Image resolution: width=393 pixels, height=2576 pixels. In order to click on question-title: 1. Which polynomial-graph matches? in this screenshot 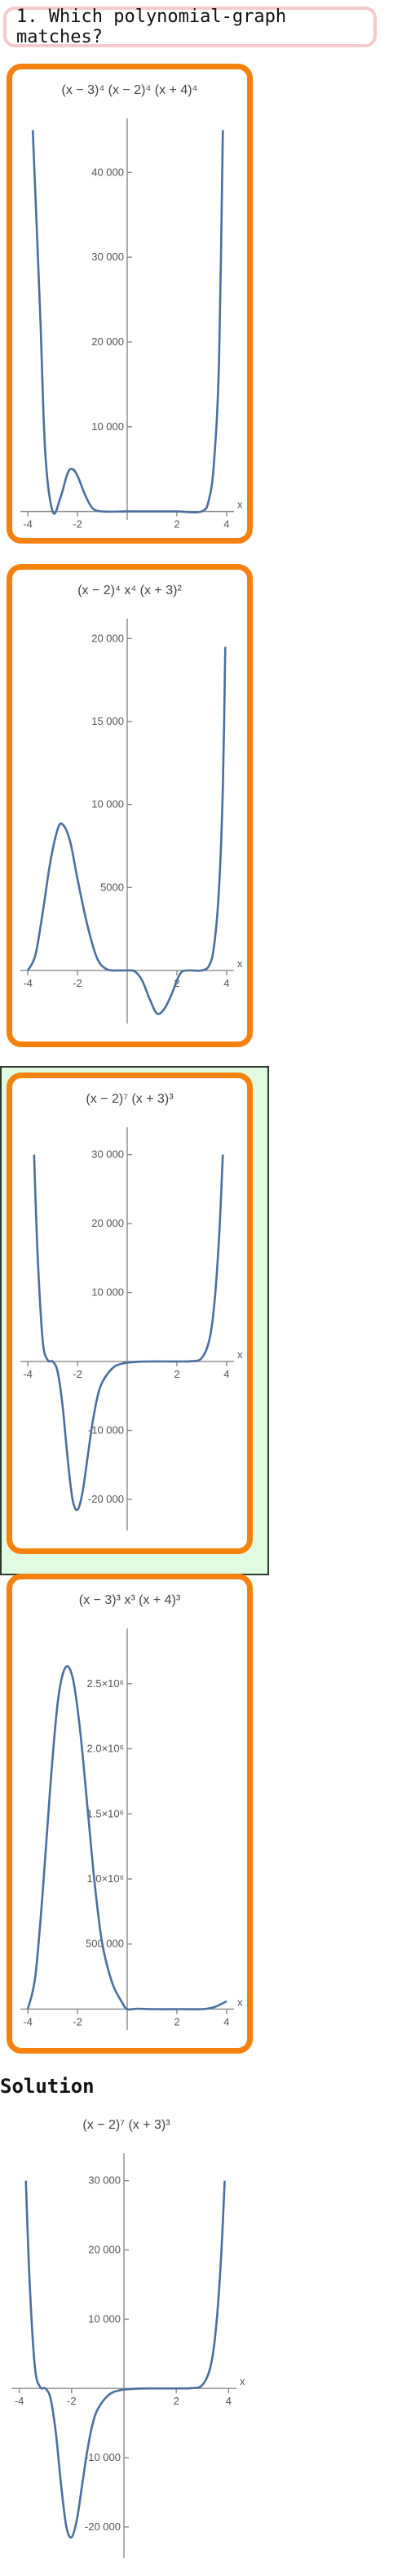, I will do `click(190, 27)`.